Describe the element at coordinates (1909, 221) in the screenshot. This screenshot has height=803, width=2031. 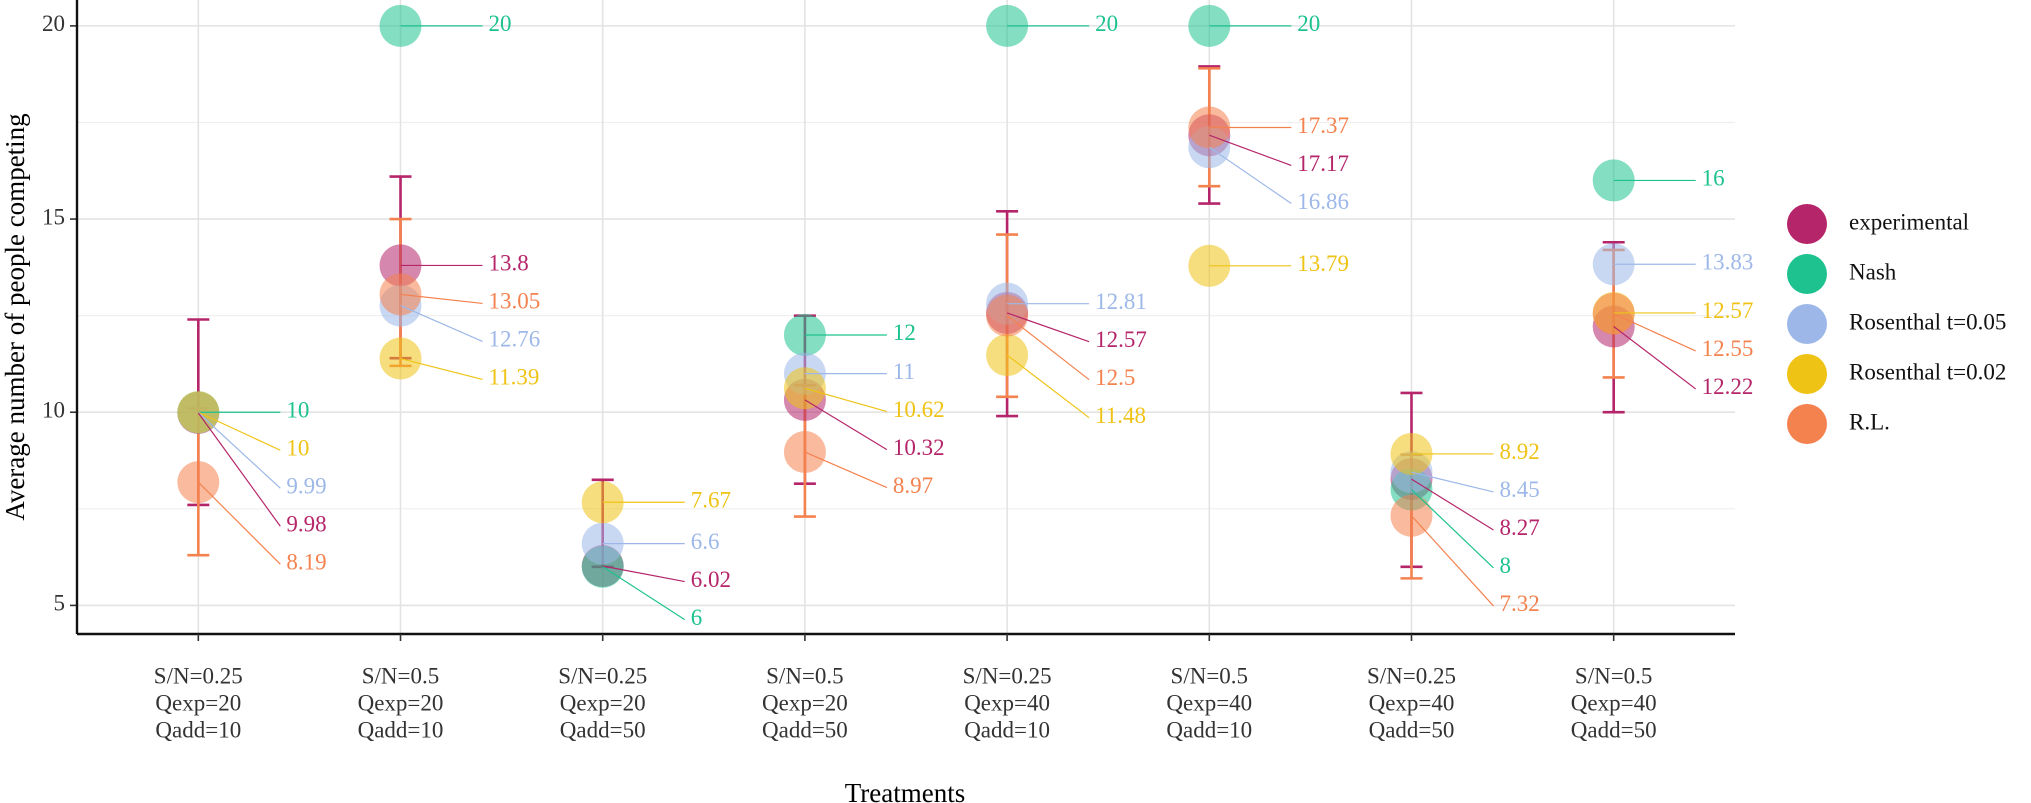
I see `legend-label: experimental` at that location.